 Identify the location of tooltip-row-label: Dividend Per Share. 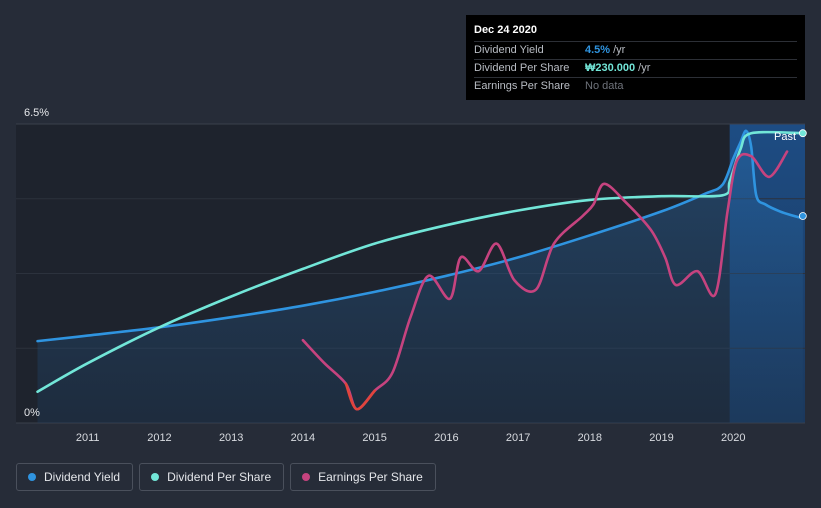
(522, 68).